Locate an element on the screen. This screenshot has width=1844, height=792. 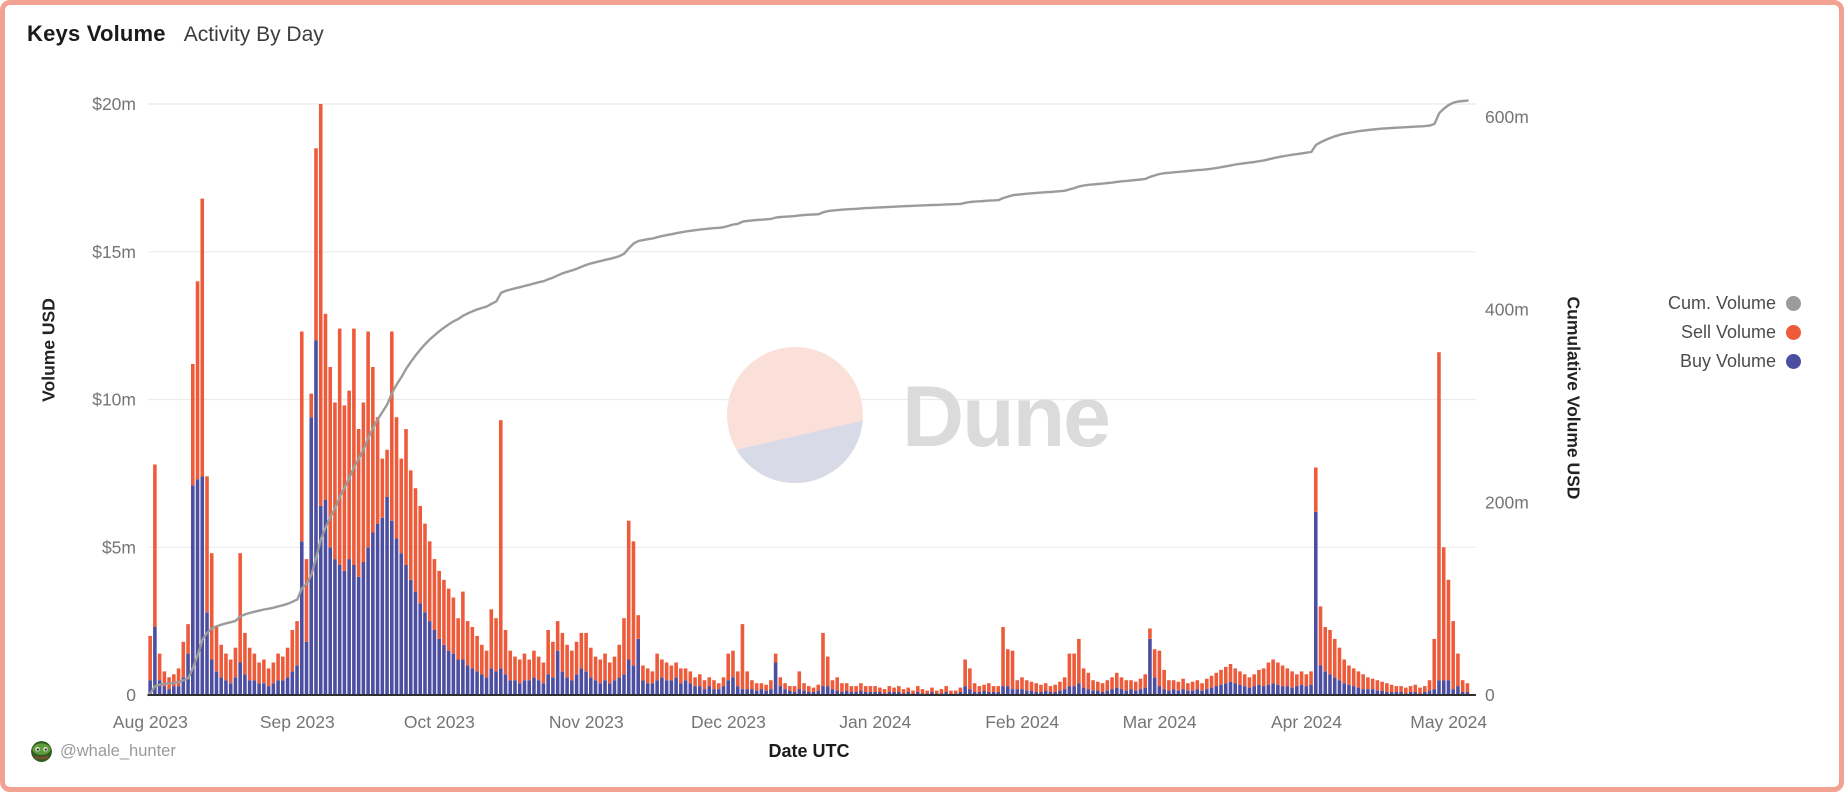
legend-item-cum-volume: Cum. Volume is located at coordinates (1734, 303).